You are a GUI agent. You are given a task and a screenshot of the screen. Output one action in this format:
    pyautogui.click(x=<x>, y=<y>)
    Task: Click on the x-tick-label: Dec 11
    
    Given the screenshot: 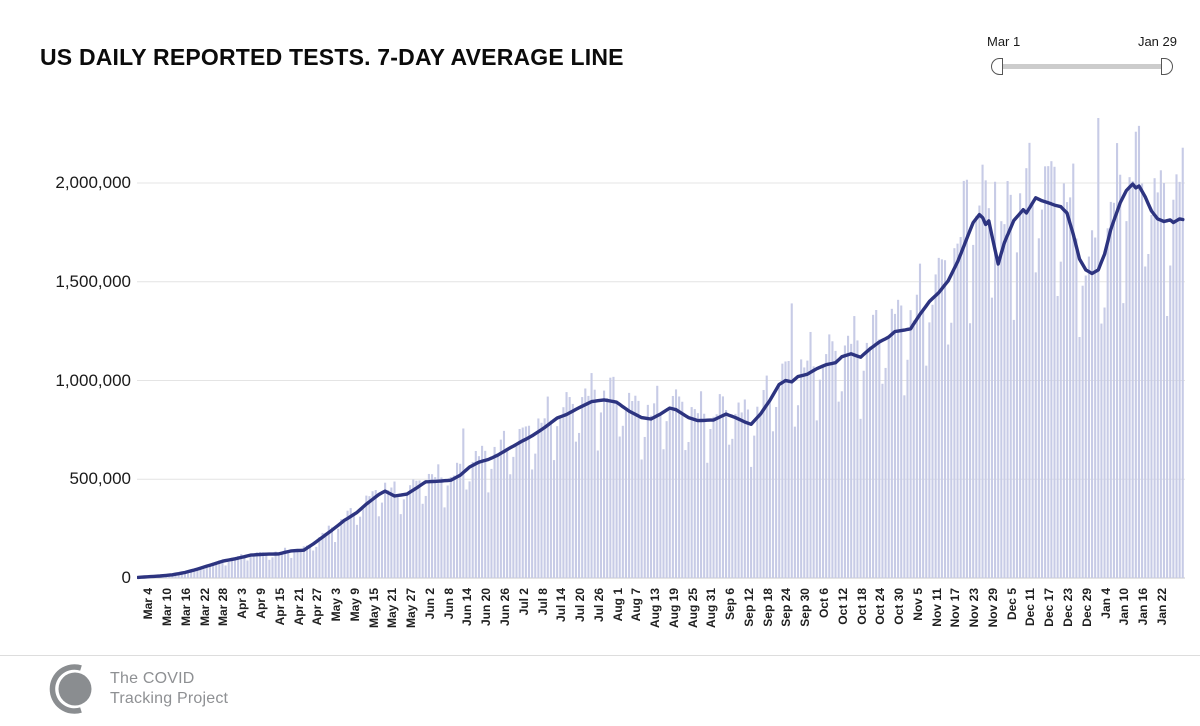 What is the action you would take?
    pyautogui.click(x=1030, y=607)
    